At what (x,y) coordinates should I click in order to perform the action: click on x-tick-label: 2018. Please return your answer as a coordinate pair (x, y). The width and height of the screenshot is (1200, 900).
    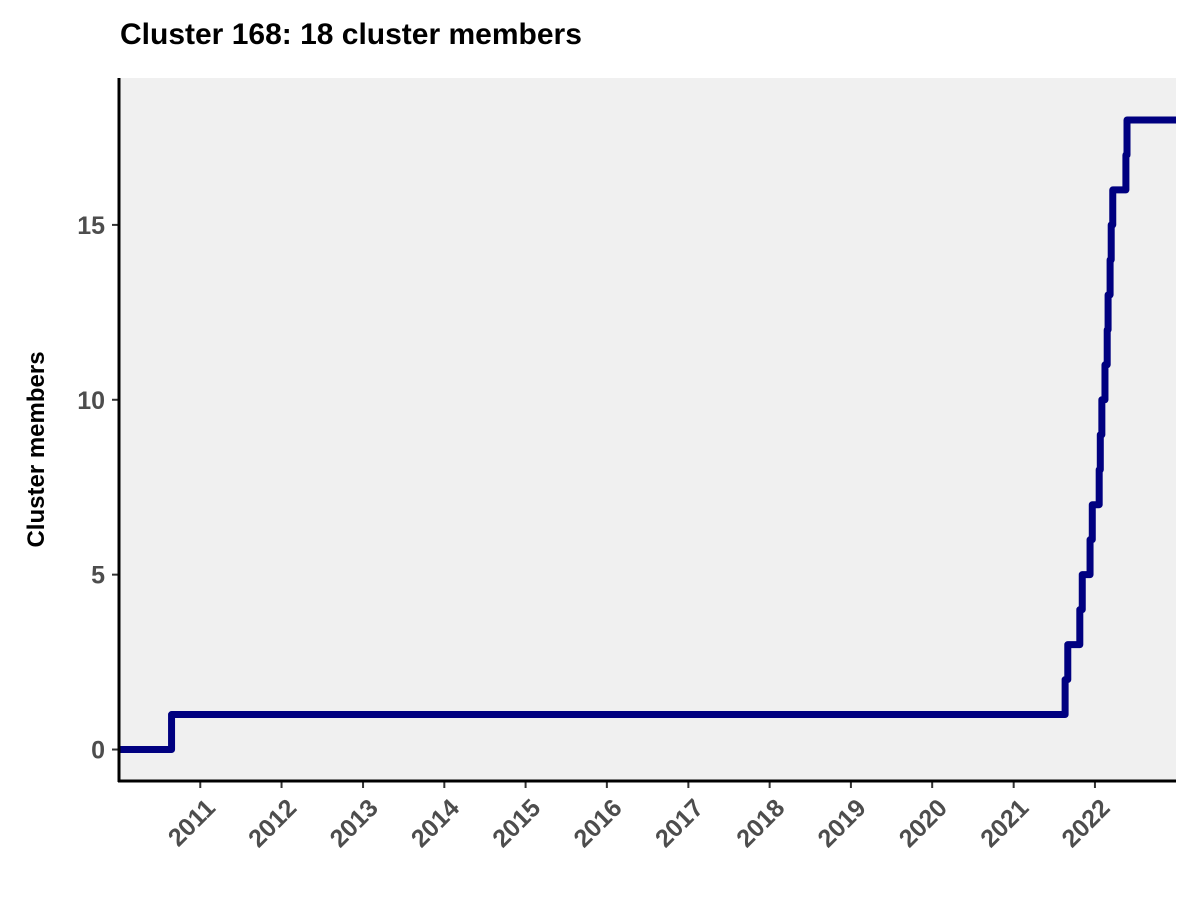
    Looking at the image, I should click on (760, 823).